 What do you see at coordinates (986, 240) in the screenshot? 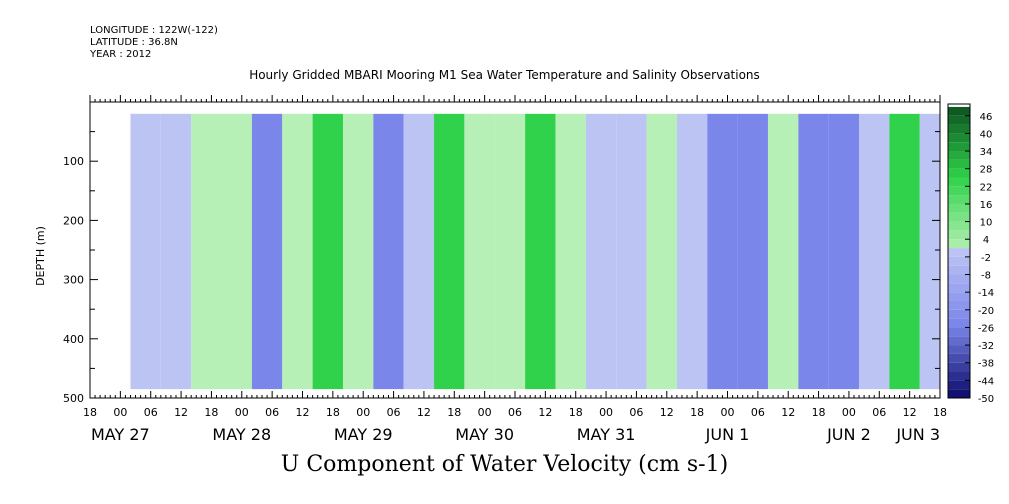
I see `colorbar-label: 4` at bounding box center [986, 240].